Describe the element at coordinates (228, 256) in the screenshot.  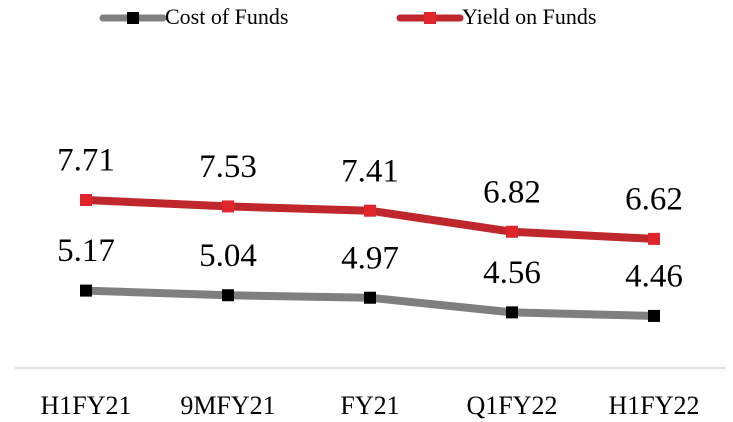
I see `data-label: 5.04` at that location.